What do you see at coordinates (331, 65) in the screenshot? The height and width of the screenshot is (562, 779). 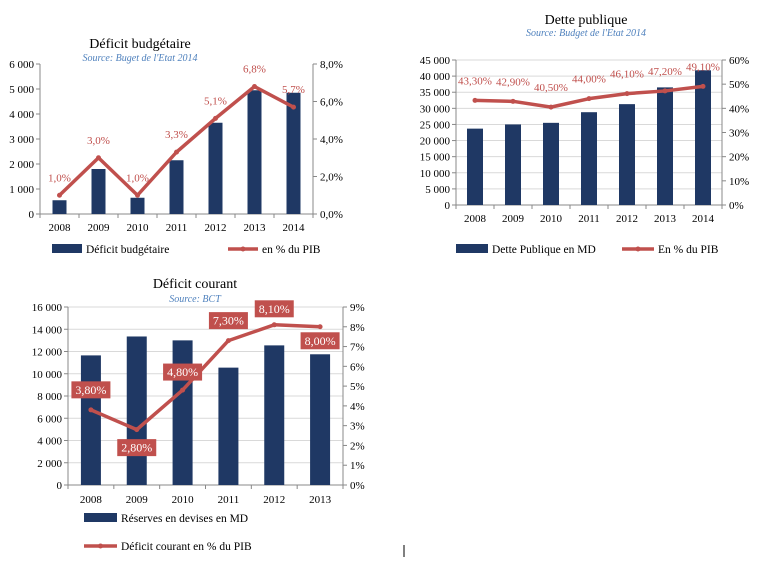 I see `y2-tick-label: 8,0%` at bounding box center [331, 65].